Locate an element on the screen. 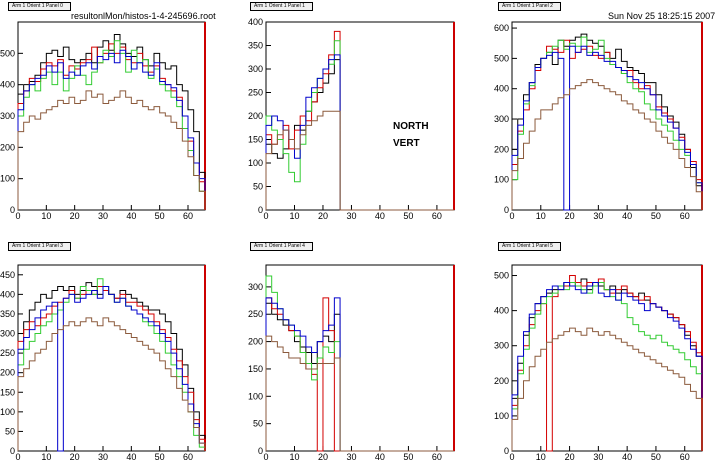 This screenshot has height=461, width=720. panel-tab-4: Arm 1 Orient 1 Panel 4 is located at coordinates (281, 246).